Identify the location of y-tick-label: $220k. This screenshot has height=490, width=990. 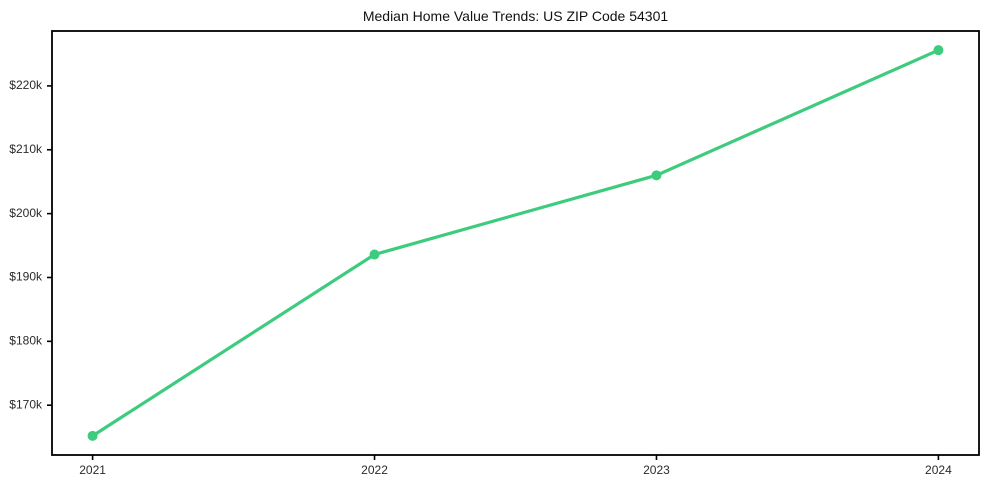
(26, 85).